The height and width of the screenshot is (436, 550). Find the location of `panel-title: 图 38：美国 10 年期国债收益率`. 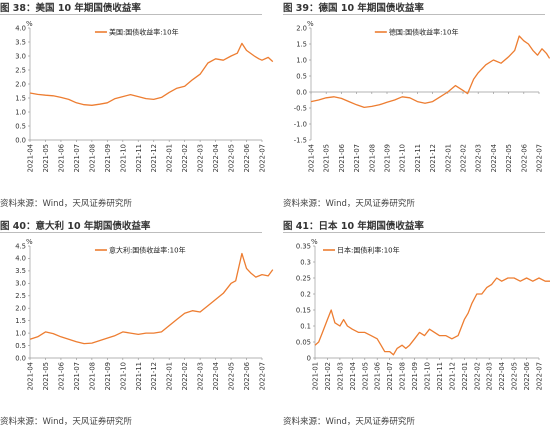

panel-title: 图 38：美国 10 年期国债收益率 is located at coordinates (70, 8).